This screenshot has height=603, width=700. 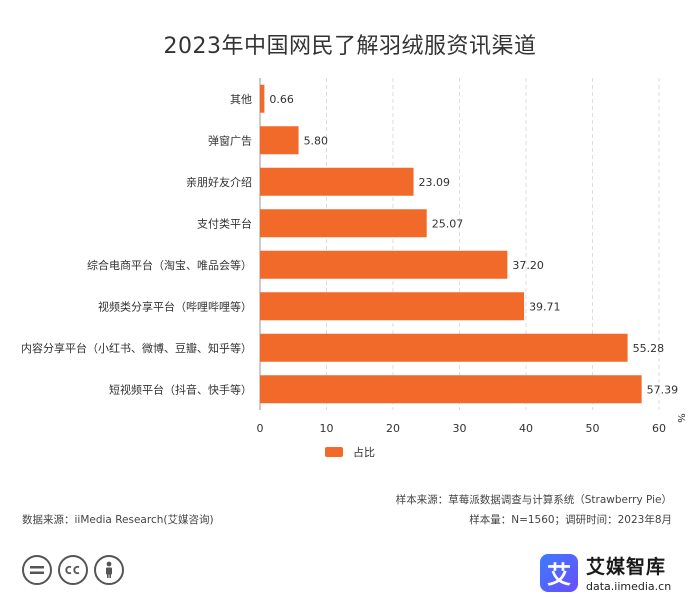 I want to click on data-label: 57.39, so click(x=663, y=389).